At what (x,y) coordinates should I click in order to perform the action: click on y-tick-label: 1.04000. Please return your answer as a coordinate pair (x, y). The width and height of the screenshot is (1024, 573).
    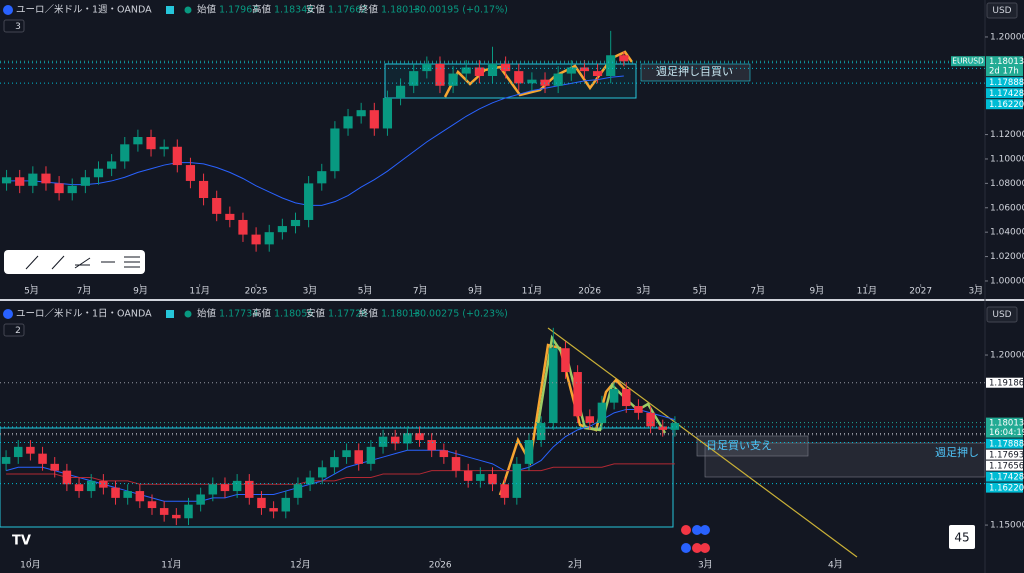
    Looking at the image, I should click on (1007, 233).